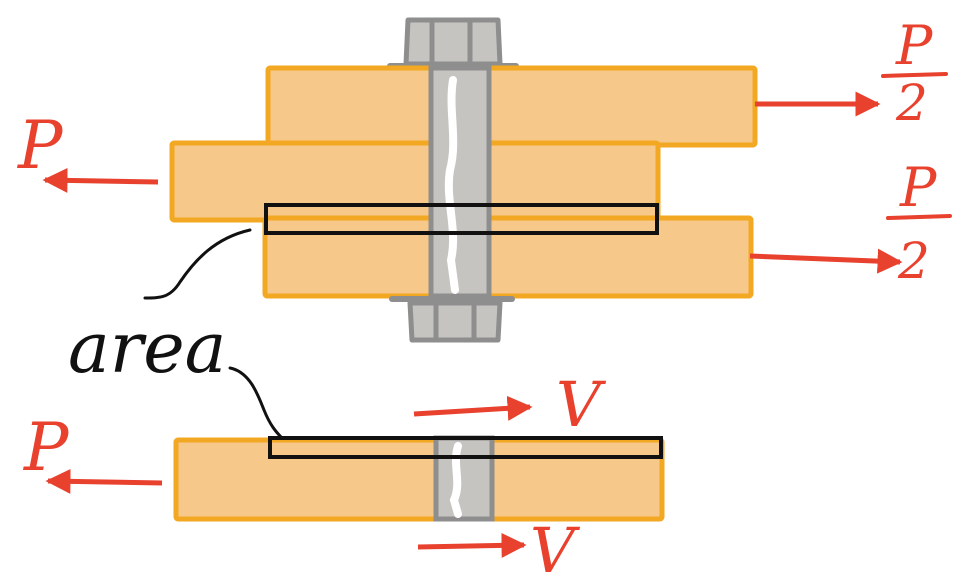 The width and height of the screenshot is (967, 587). What do you see at coordinates (913, 261) in the screenshot?
I see `label-2-right-bottom-den: 2` at bounding box center [913, 261].